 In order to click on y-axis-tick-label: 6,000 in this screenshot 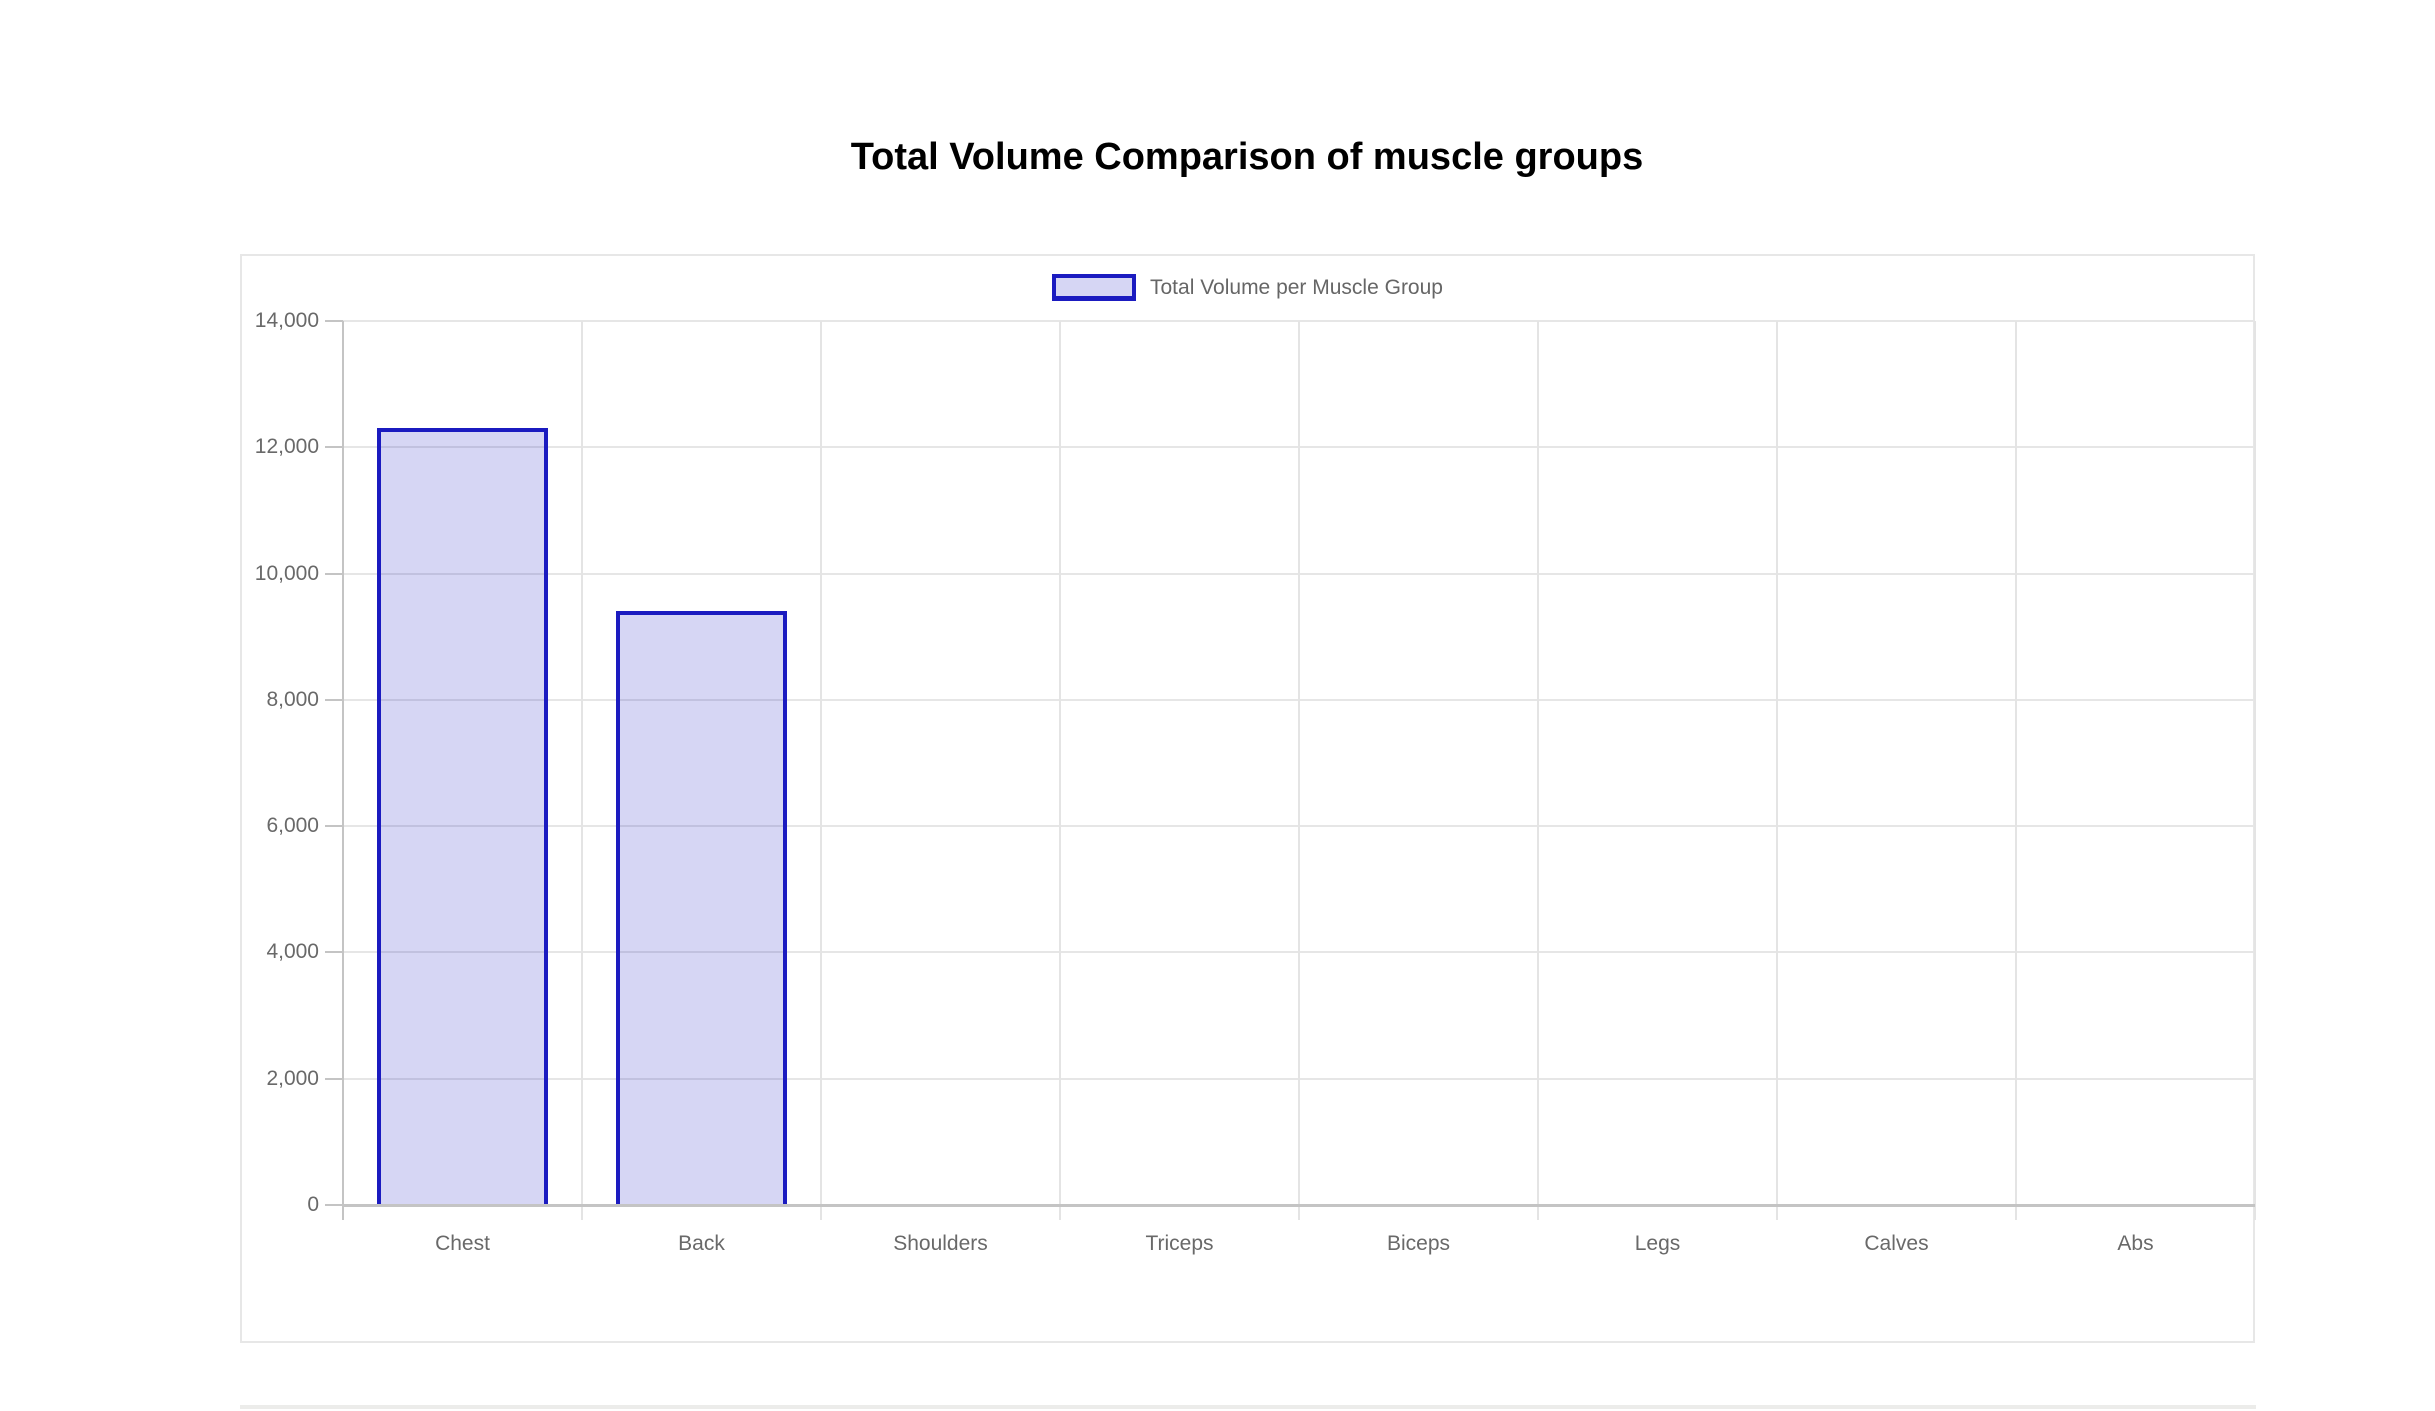, I will do `click(292, 825)`.